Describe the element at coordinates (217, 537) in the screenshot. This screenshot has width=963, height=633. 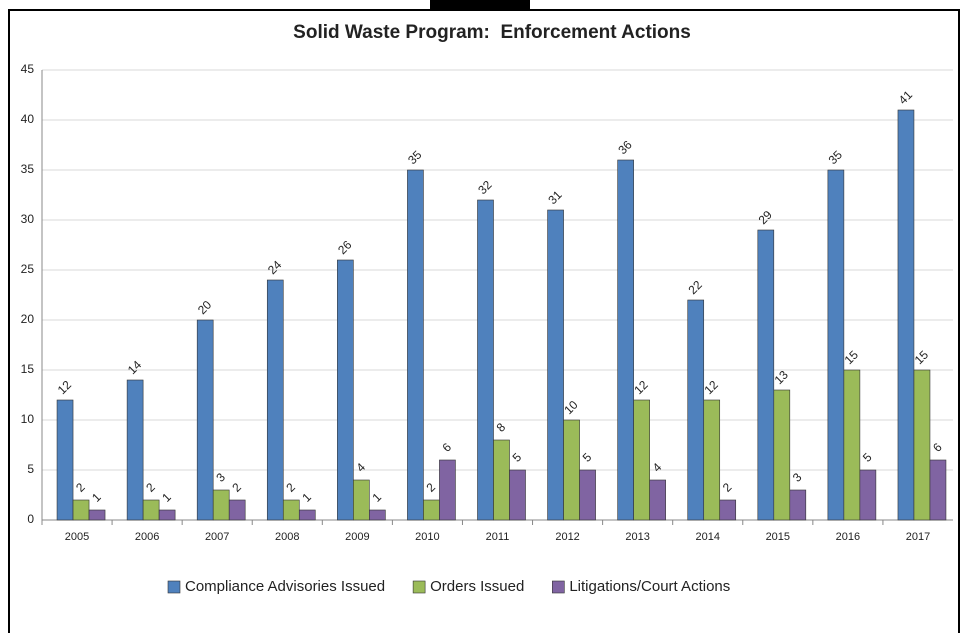
I see `x-tick-label: 2007` at that location.